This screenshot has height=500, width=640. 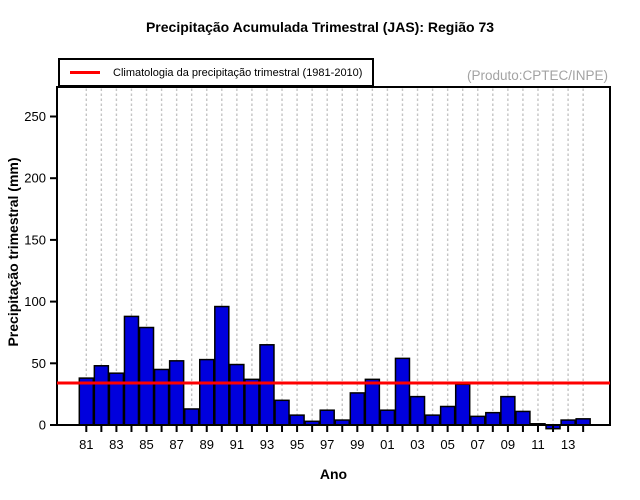 What do you see at coordinates (327, 417) in the screenshot?
I see `bar-1997` at bounding box center [327, 417].